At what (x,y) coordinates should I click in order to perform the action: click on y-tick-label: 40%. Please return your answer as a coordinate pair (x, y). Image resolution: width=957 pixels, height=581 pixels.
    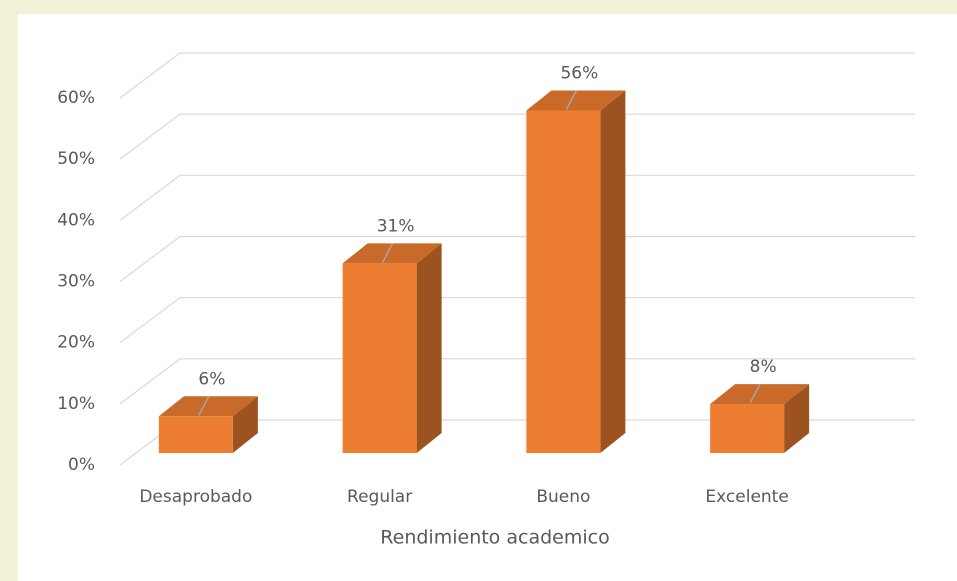
    Looking at the image, I should click on (76, 220).